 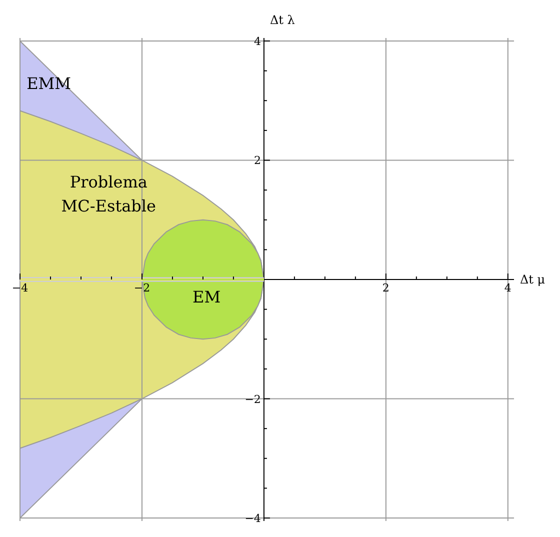 What do you see at coordinates (108, 194) in the screenshot?
I see `annotation: Problema MC-Estable` at bounding box center [108, 194].